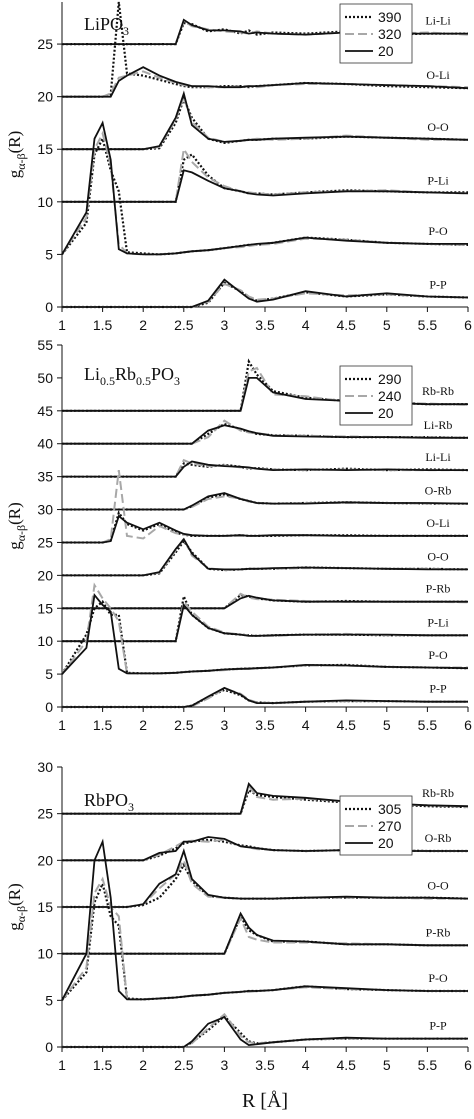 Image resolution: width=474 pixels, height=1119 pixels. What do you see at coordinates (390, 34) in the screenshot?
I see `legend-label: 320` at bounding box center [390, 34].